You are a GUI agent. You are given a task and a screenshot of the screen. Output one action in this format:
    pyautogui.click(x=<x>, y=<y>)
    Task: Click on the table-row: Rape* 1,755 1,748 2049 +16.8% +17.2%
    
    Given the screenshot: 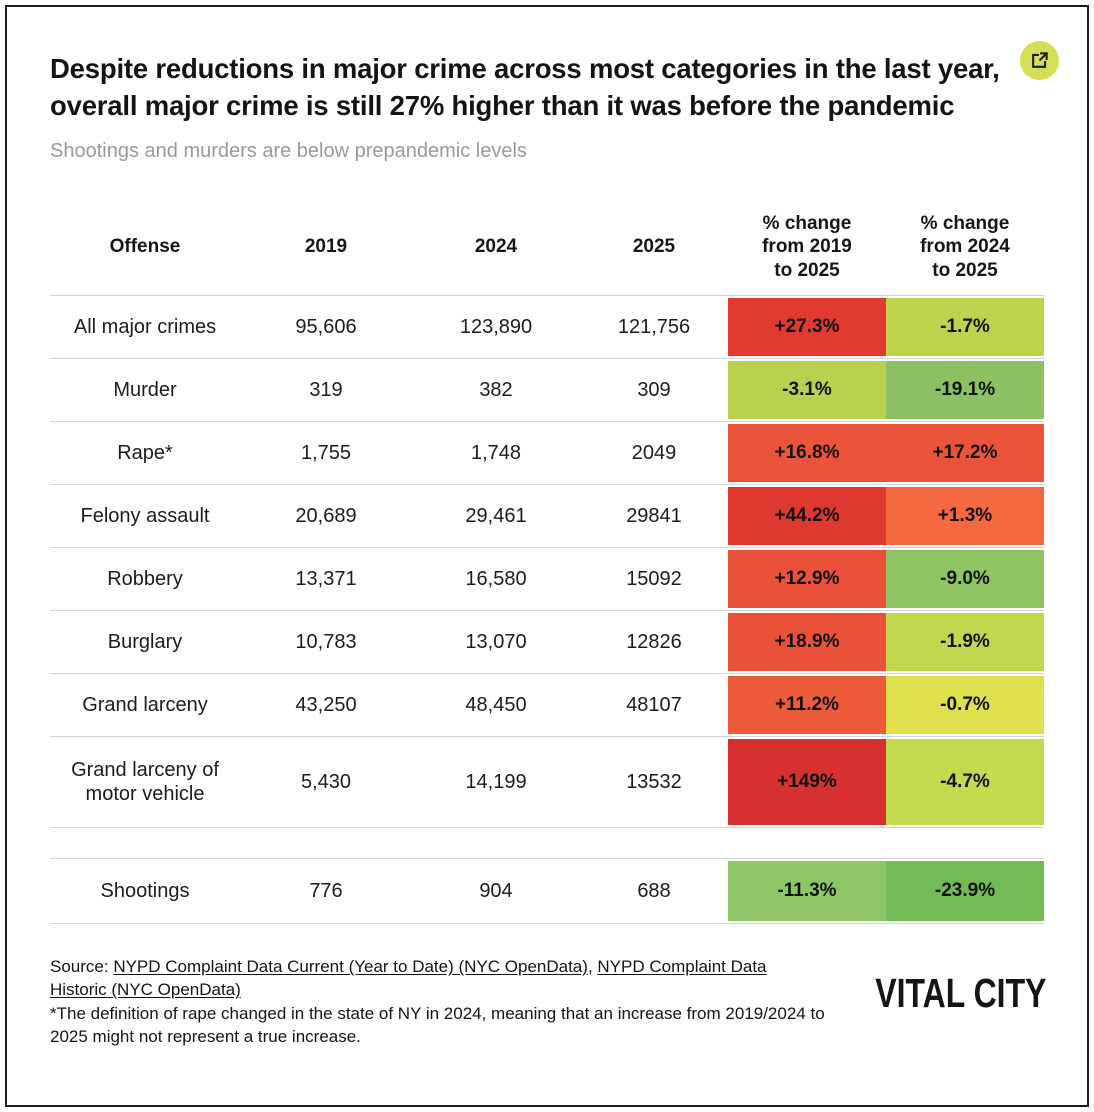 What is the action you would take?
    pyautogui.click(x=547, y=452)
    